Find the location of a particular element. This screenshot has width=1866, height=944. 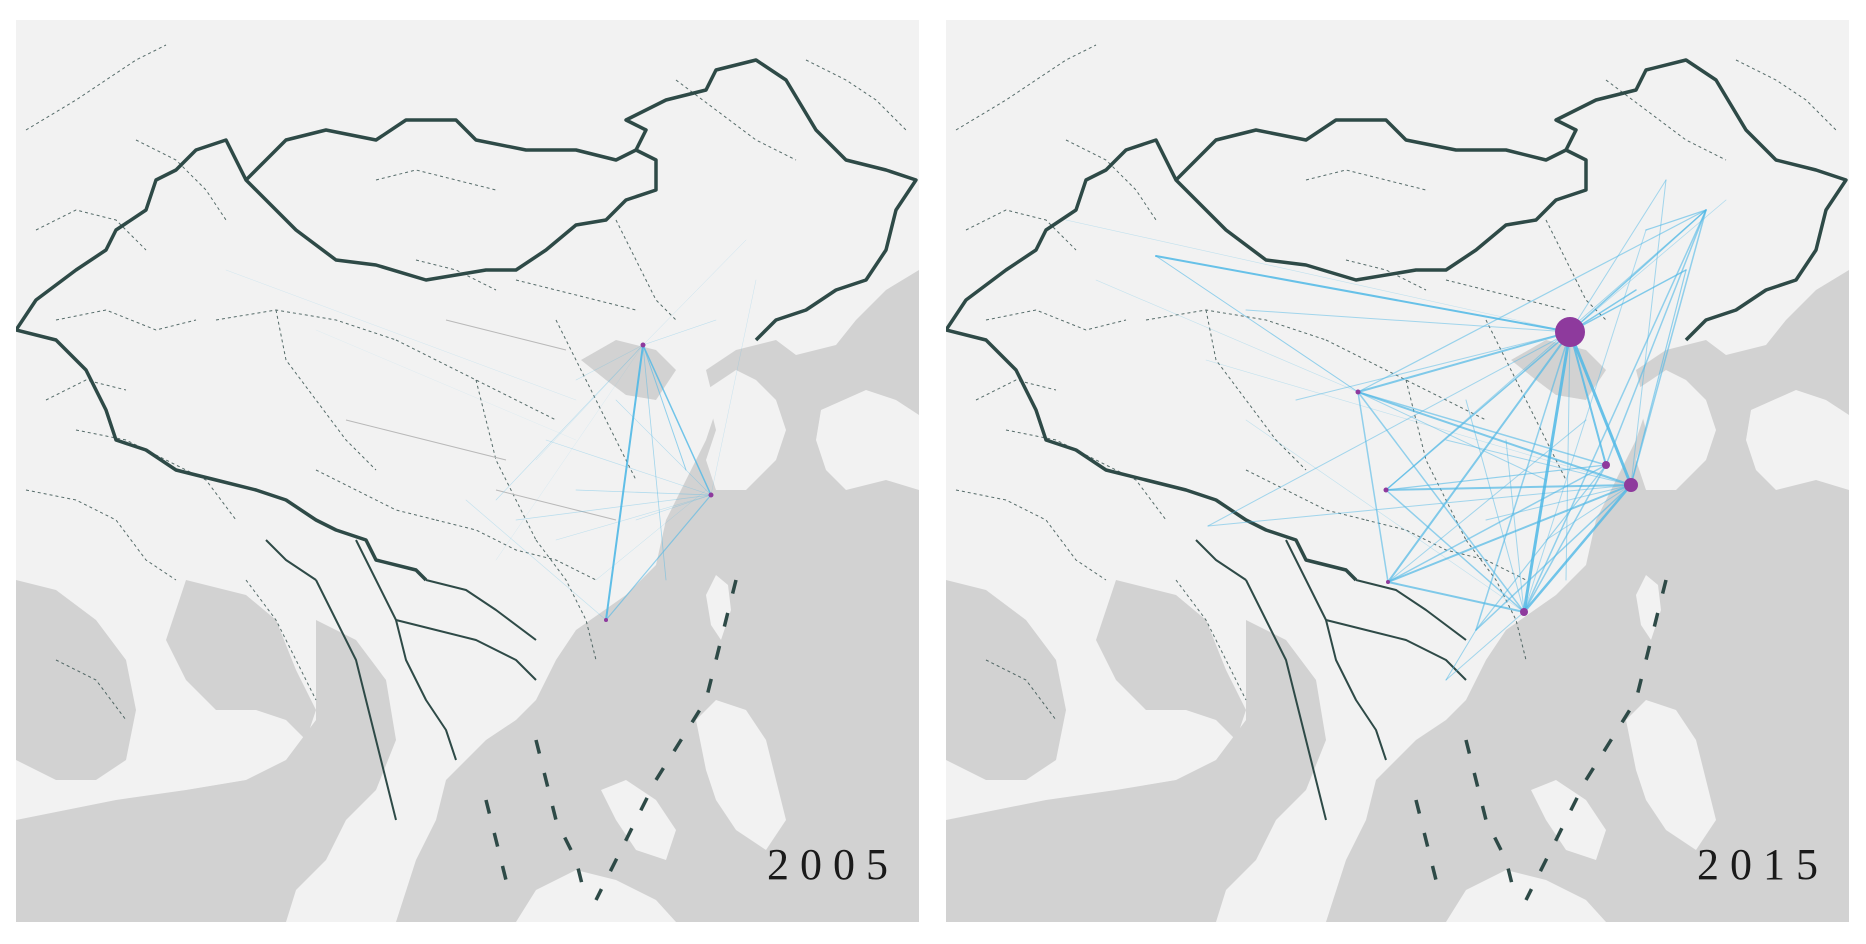

flow-lines-2005 is located at coordinates (491, 430).